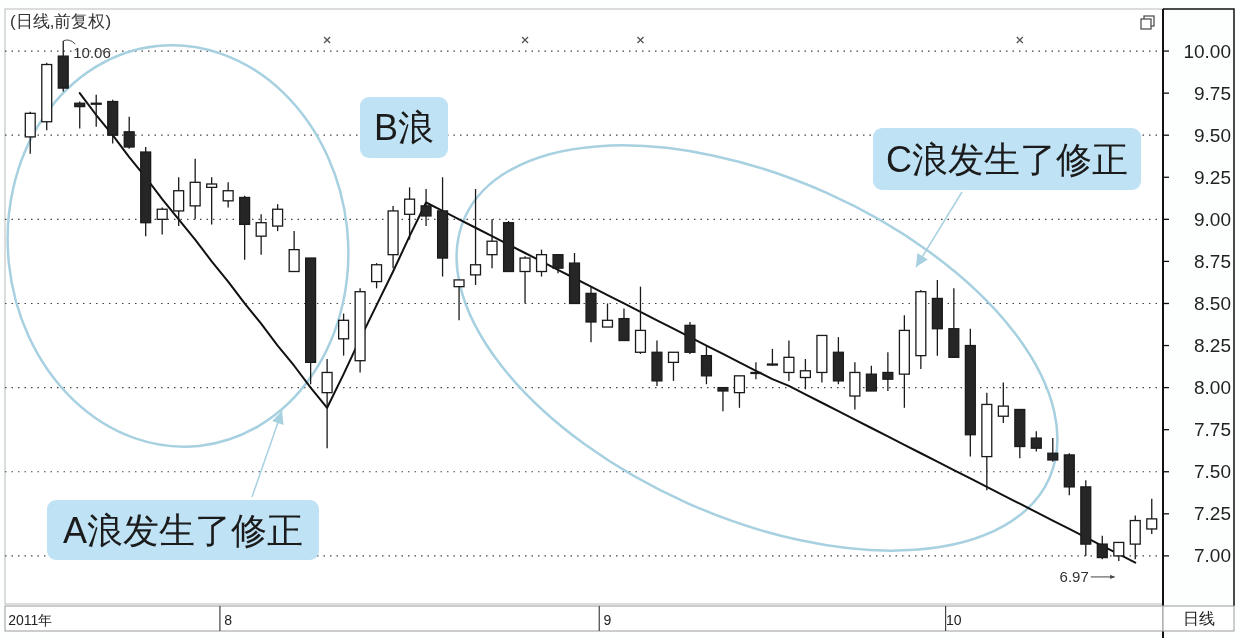 Image resolution: width=1242 pixels, height=638 pixels. Describe the element at coordinates (1212, 135) in the screenshot. I see `y-tick-label: 9.50` at that location.